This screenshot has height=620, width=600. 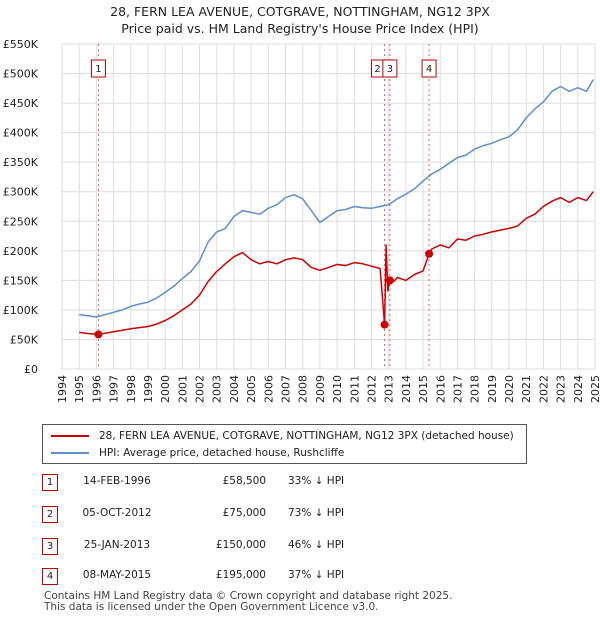 I want to click on y-tick-label: £500K, so click(x=21, y=74).